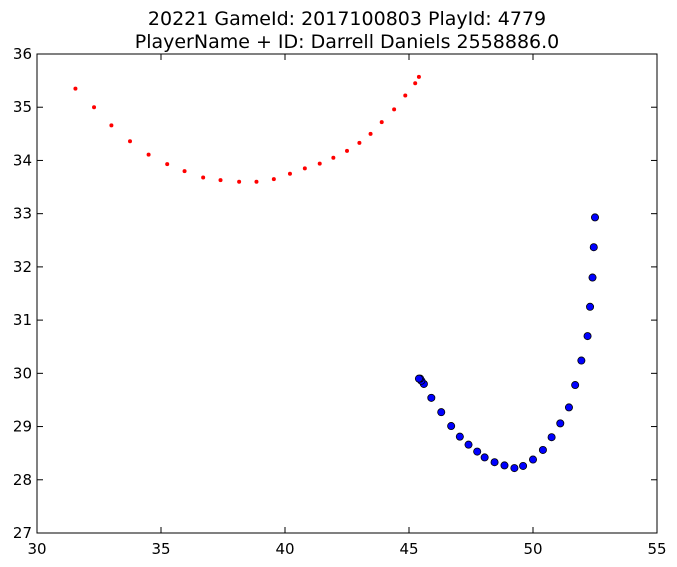  I want to click on y-tick-label: 31, so click(22, 320).